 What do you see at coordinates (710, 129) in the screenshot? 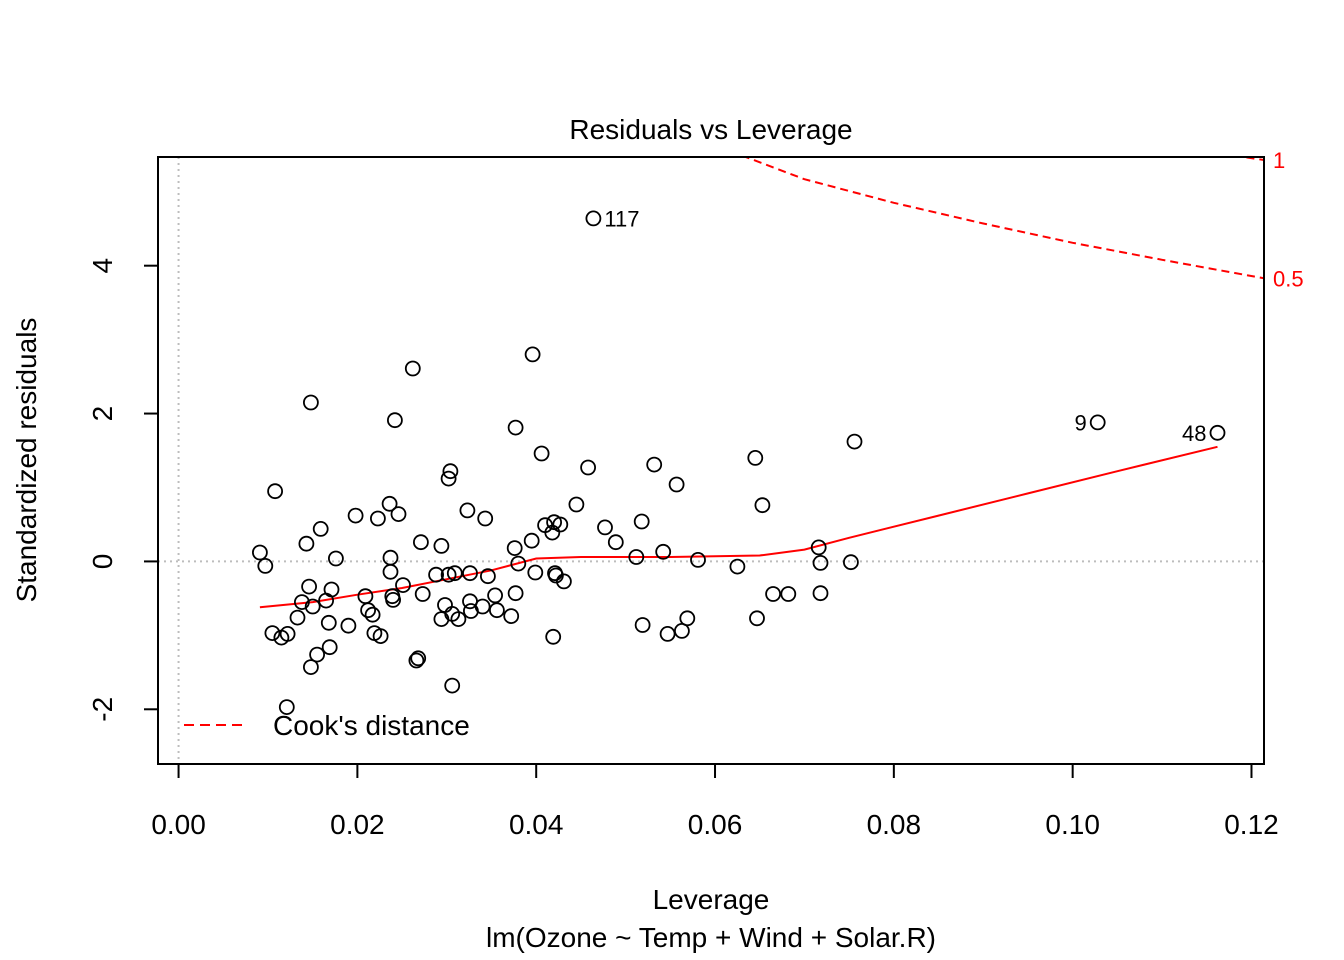
I see `chart-title: Residuals vs Leverage` at bounding box center [710, 129].